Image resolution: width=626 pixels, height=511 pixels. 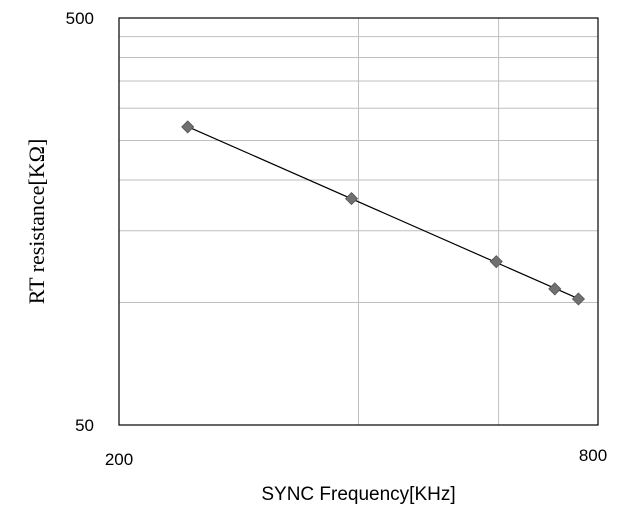 I want to click on x-axis-label: SYNC Frequency[KHz], so click(x=358, y=494).